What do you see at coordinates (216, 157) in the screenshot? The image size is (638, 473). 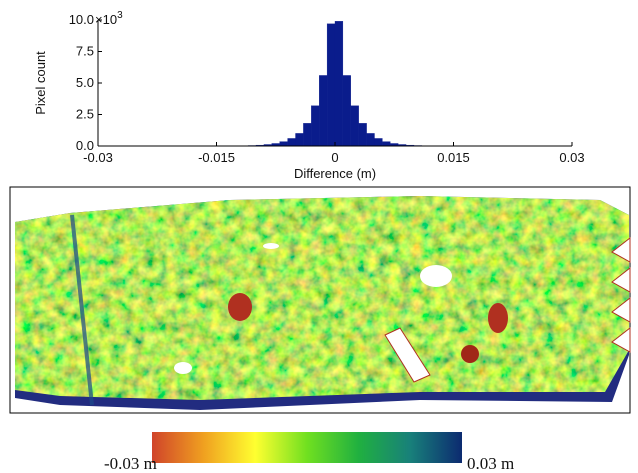 I see `x-tick-label: -0.015` at bounding box center [216, 157].